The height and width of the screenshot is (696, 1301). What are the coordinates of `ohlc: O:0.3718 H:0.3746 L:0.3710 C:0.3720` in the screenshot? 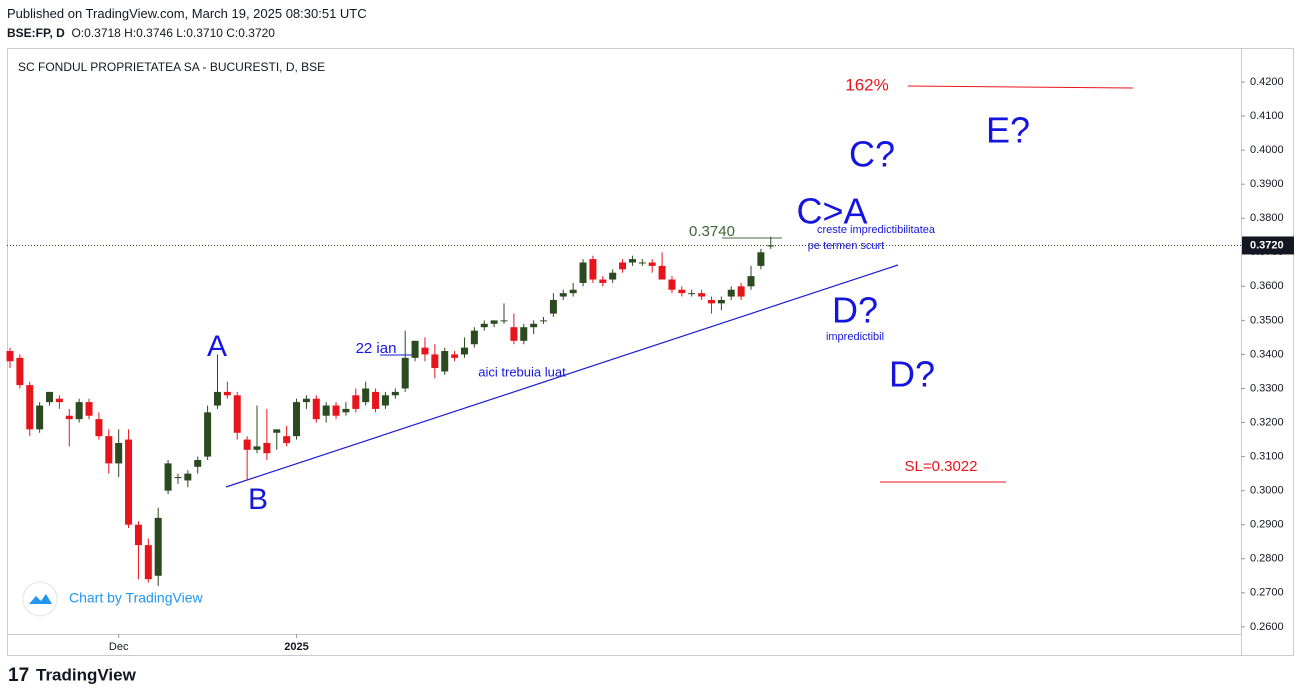 It's located at (173, 33).